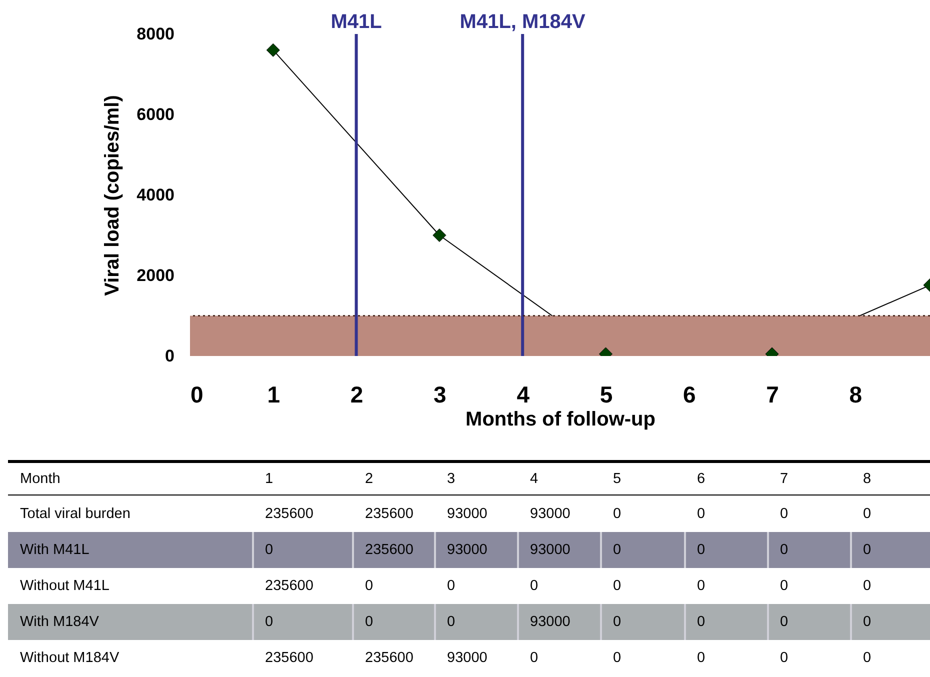 This screenshot has height=677, width=930. What do you see at coordinates (197, 395) in the screenshot?
I see `x-tick-label: 0` at bounding box center [197, 395].